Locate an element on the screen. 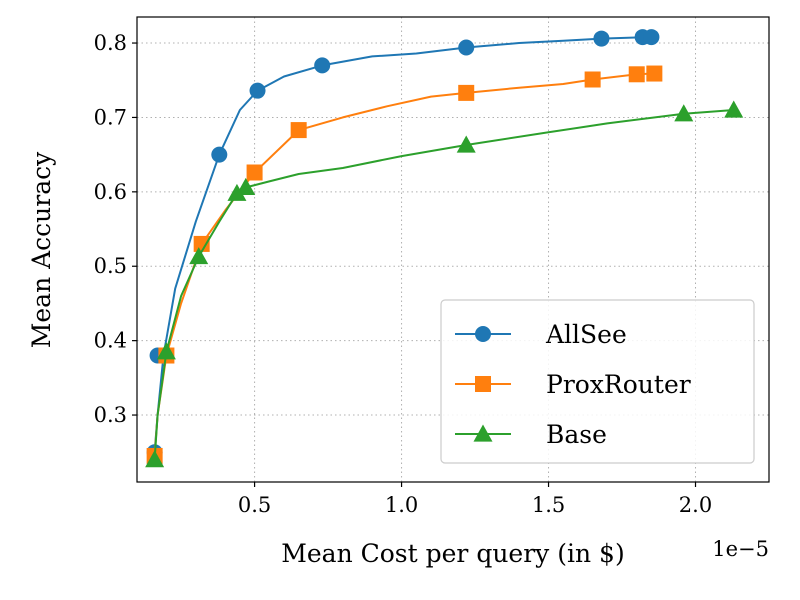 This screenshot has width=800, height=600. legend-marker-allsee is located at coordinates (483, 334).